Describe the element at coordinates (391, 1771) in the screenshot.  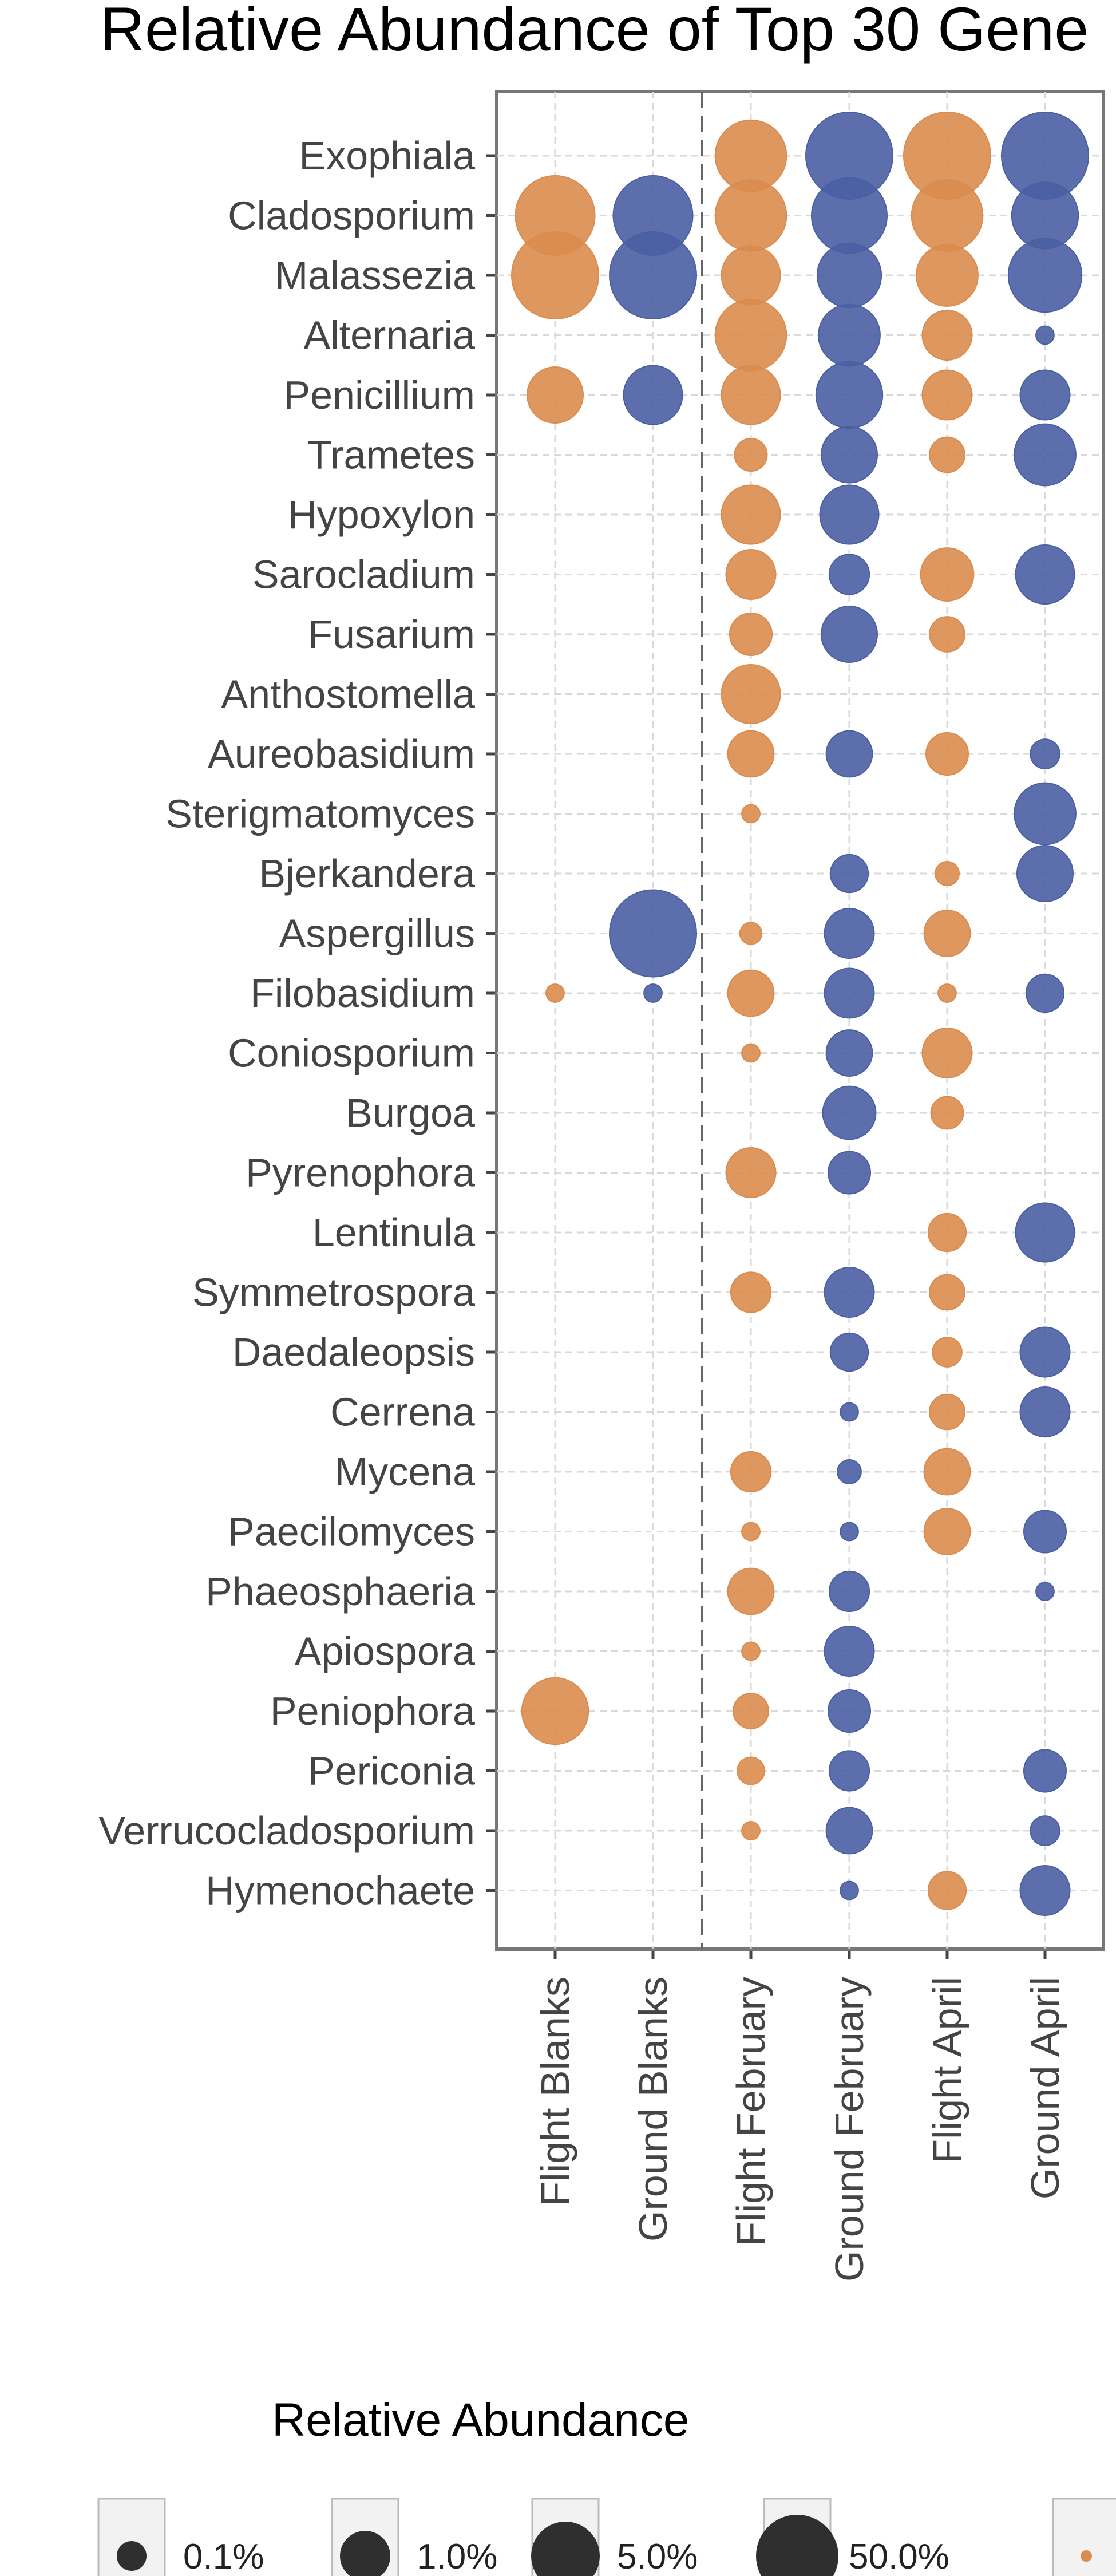
I see `y-tick-label: Periconia` at that location.